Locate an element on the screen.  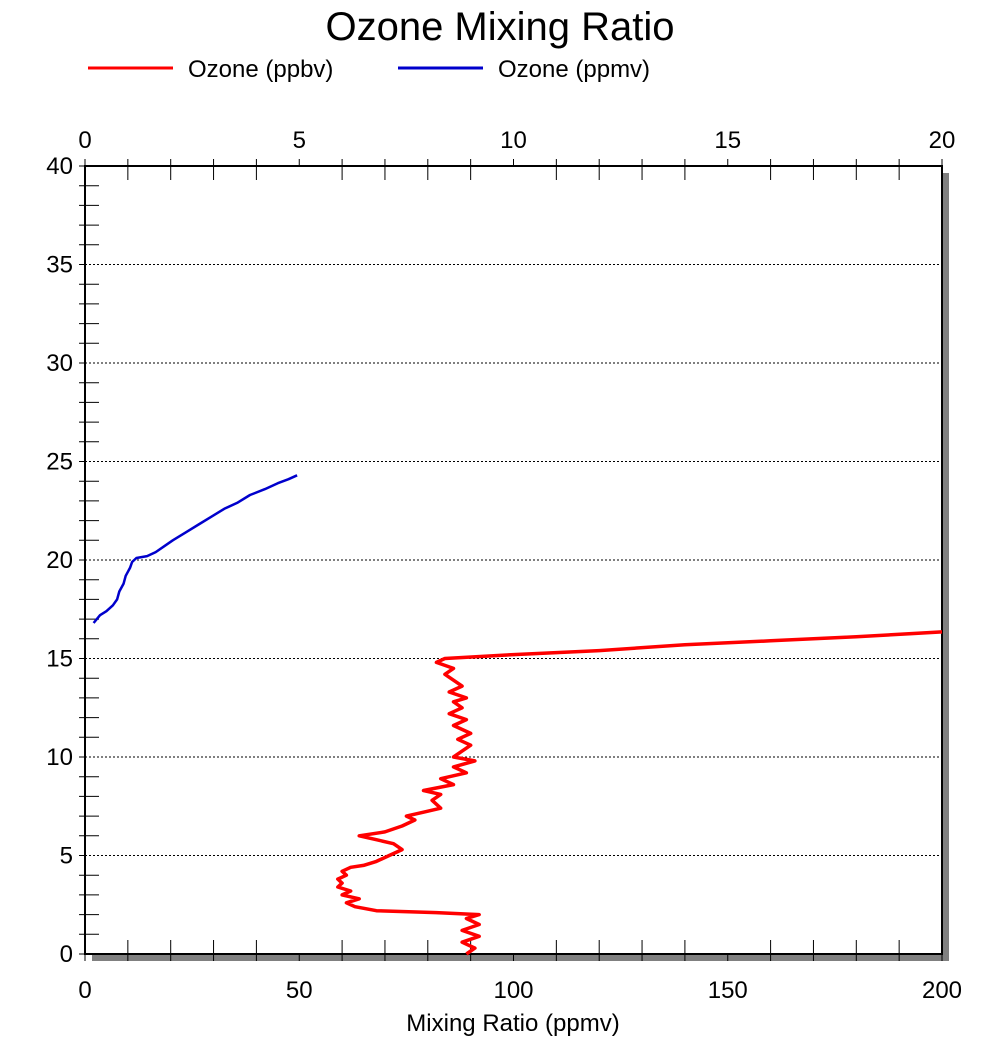
x-axis-title: Mixing Ratio (ppmv) is located at coordinates (512, 1023).